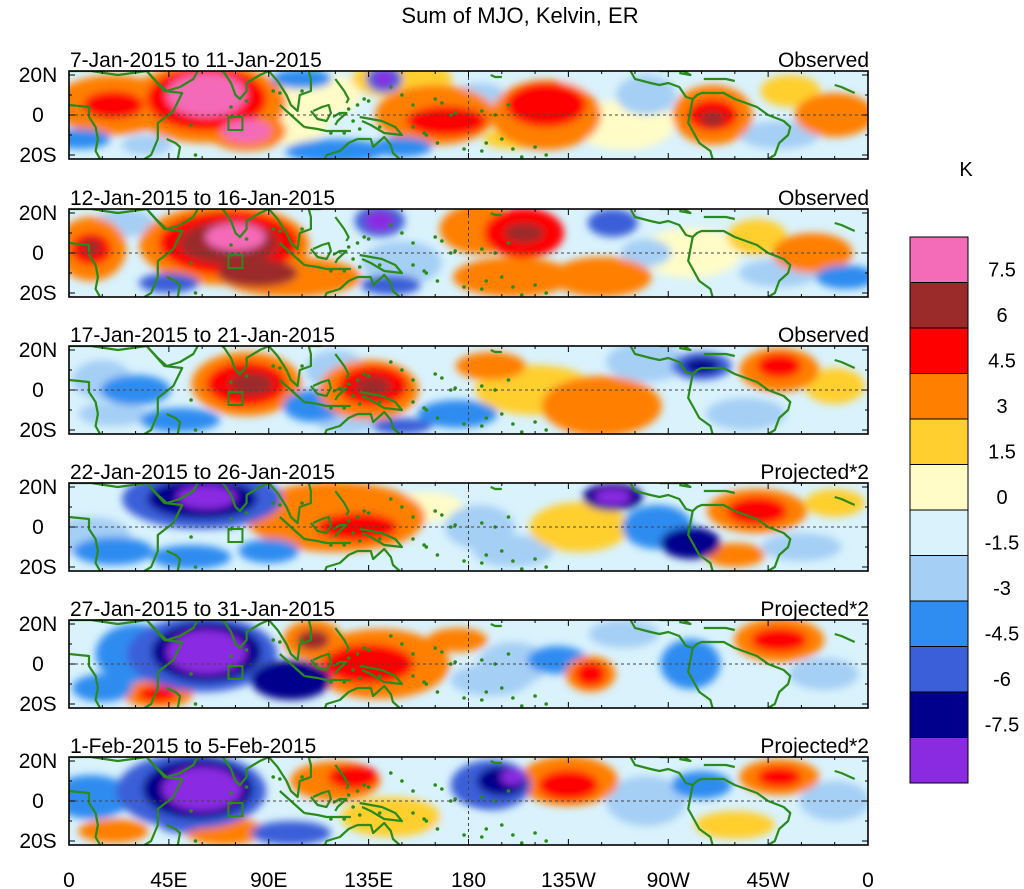 This screenshot has width=1024, height=889. What do you see at coordinates (1002, 680) in the screenshot?
I see `colorbar-label: -6` at bounding box center [1002, 680].